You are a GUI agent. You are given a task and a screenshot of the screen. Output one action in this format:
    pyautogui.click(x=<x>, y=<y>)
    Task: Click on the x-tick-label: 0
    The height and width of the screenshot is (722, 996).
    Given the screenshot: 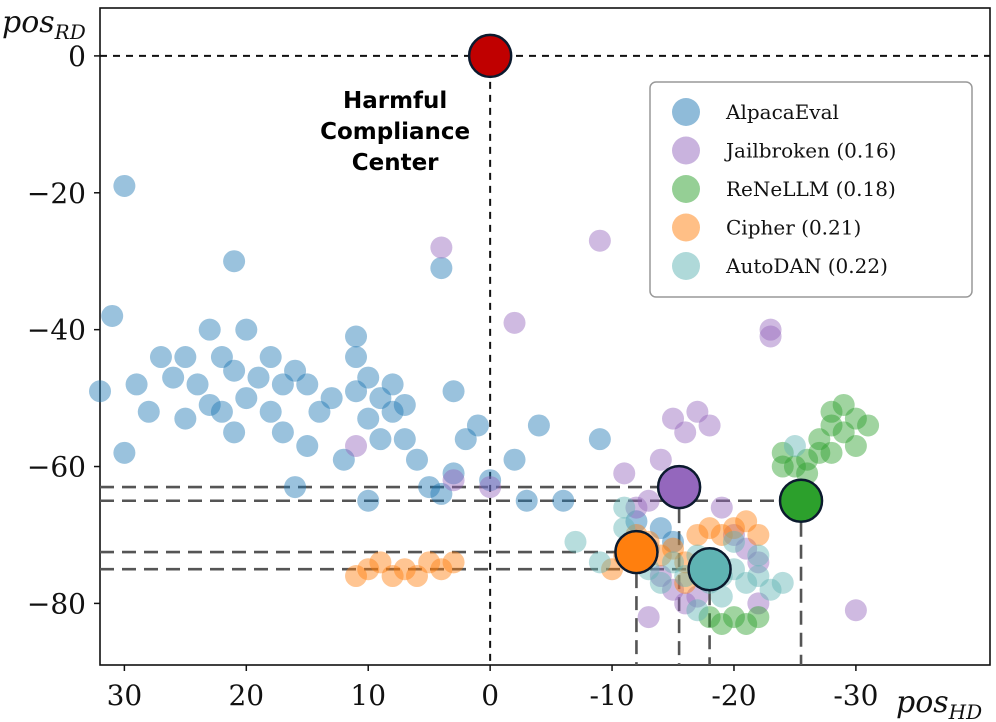 What is the action you would take?
    pyautogui.click(x=490, y=695)
    